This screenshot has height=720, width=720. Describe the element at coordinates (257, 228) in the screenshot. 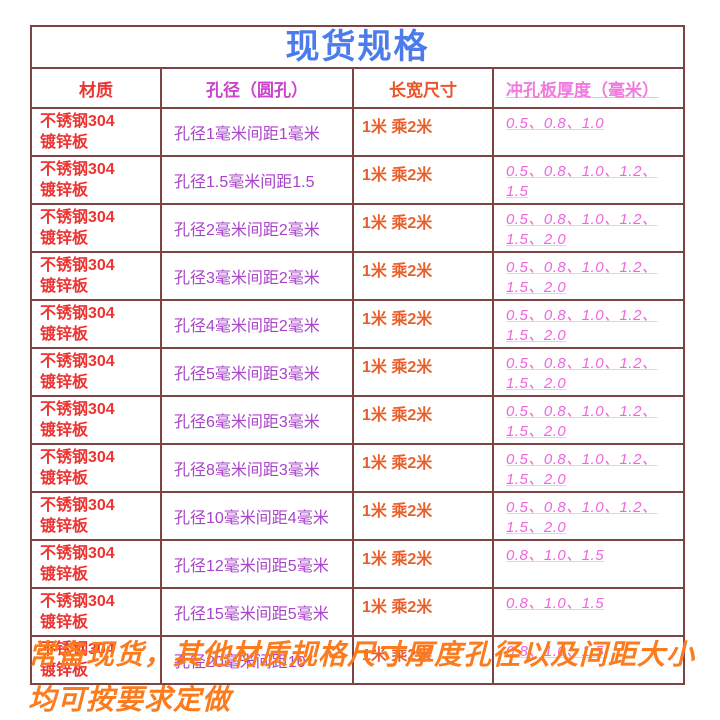

I see `hole-cell: 孔径2毫米间距2毫米` at that location.